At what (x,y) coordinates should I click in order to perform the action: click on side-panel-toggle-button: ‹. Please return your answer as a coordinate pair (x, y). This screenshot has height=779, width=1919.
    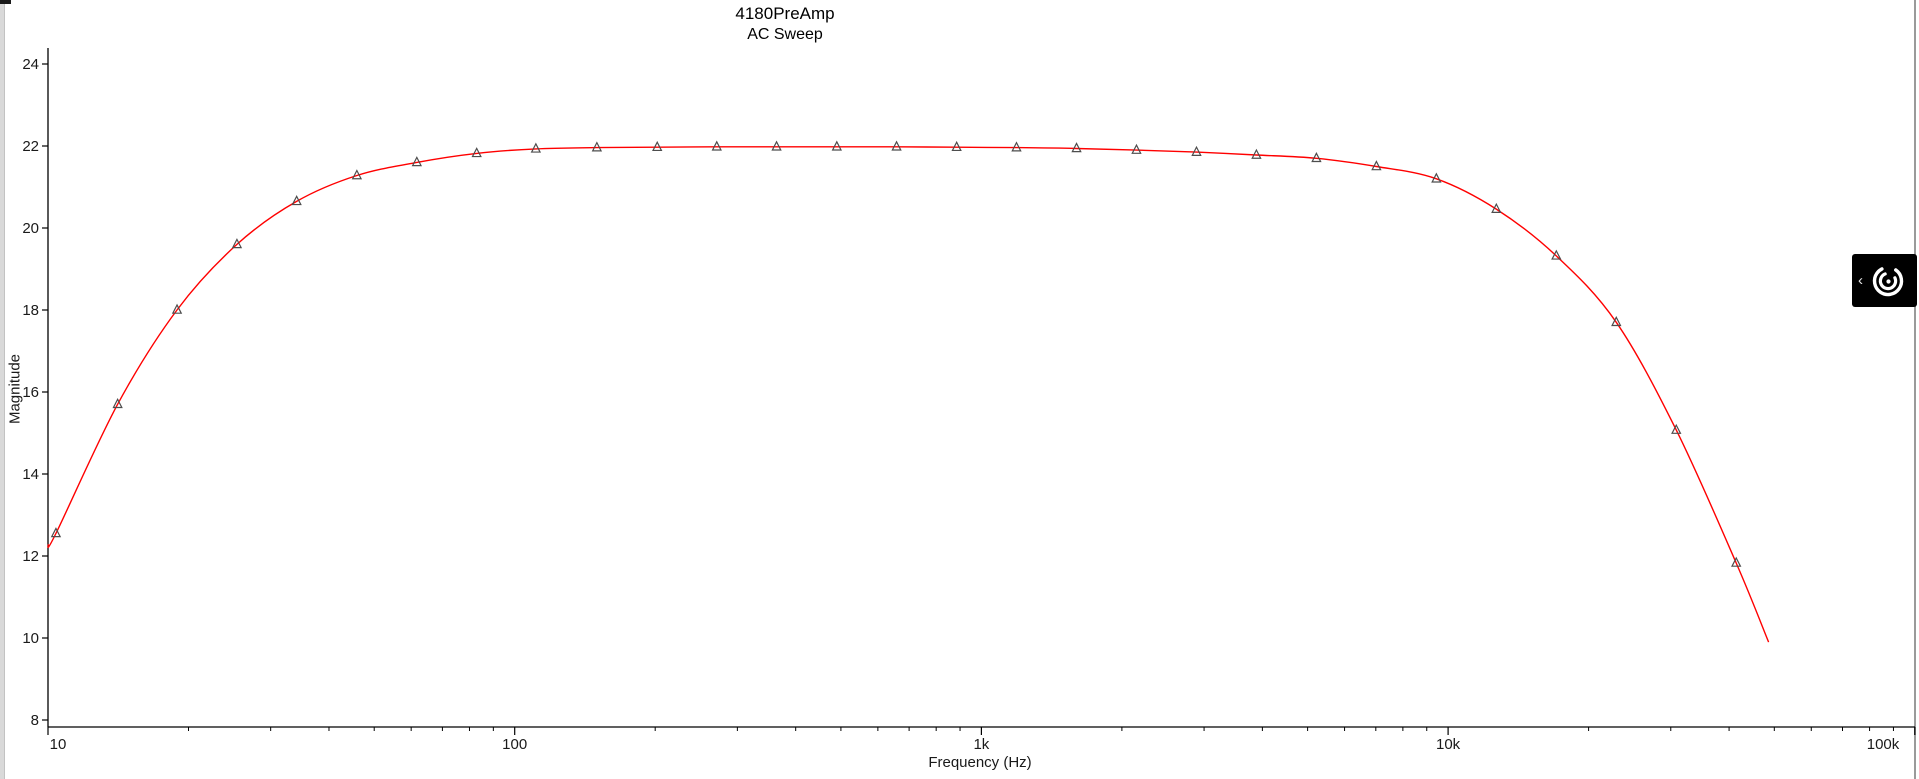
    Looking at the image, I should click on (1884, 280).